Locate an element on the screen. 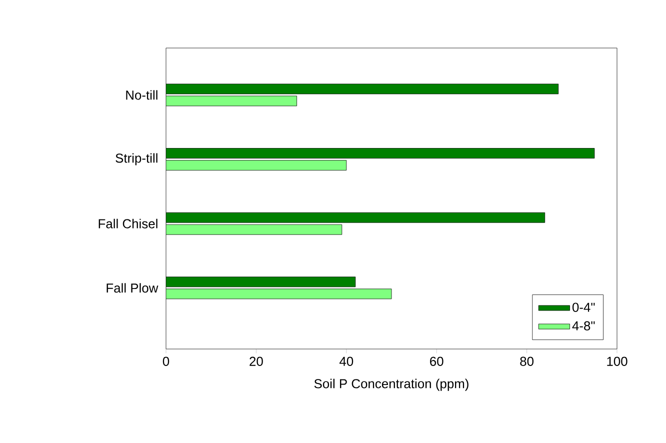  y-tick-label: Strip-till is located at coordinates (137, 159).